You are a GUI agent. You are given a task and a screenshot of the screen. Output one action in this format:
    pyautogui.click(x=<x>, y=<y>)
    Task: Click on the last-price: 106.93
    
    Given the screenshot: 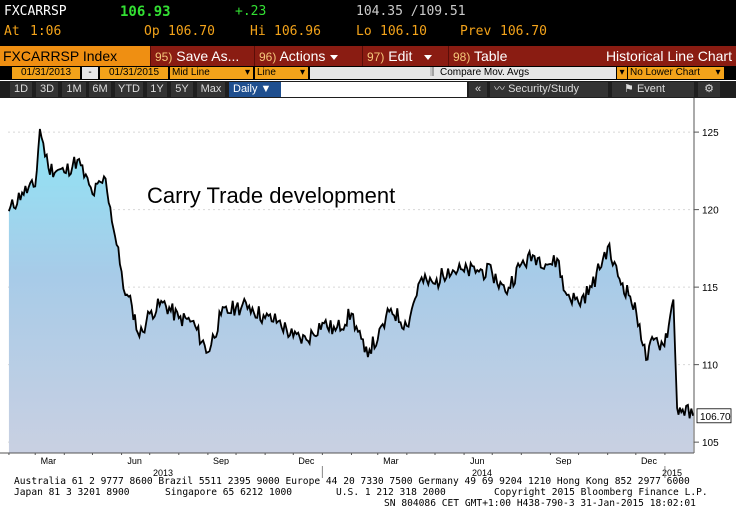 What is the action you would take?
    pyautogui.click(x=145, y=12)
    